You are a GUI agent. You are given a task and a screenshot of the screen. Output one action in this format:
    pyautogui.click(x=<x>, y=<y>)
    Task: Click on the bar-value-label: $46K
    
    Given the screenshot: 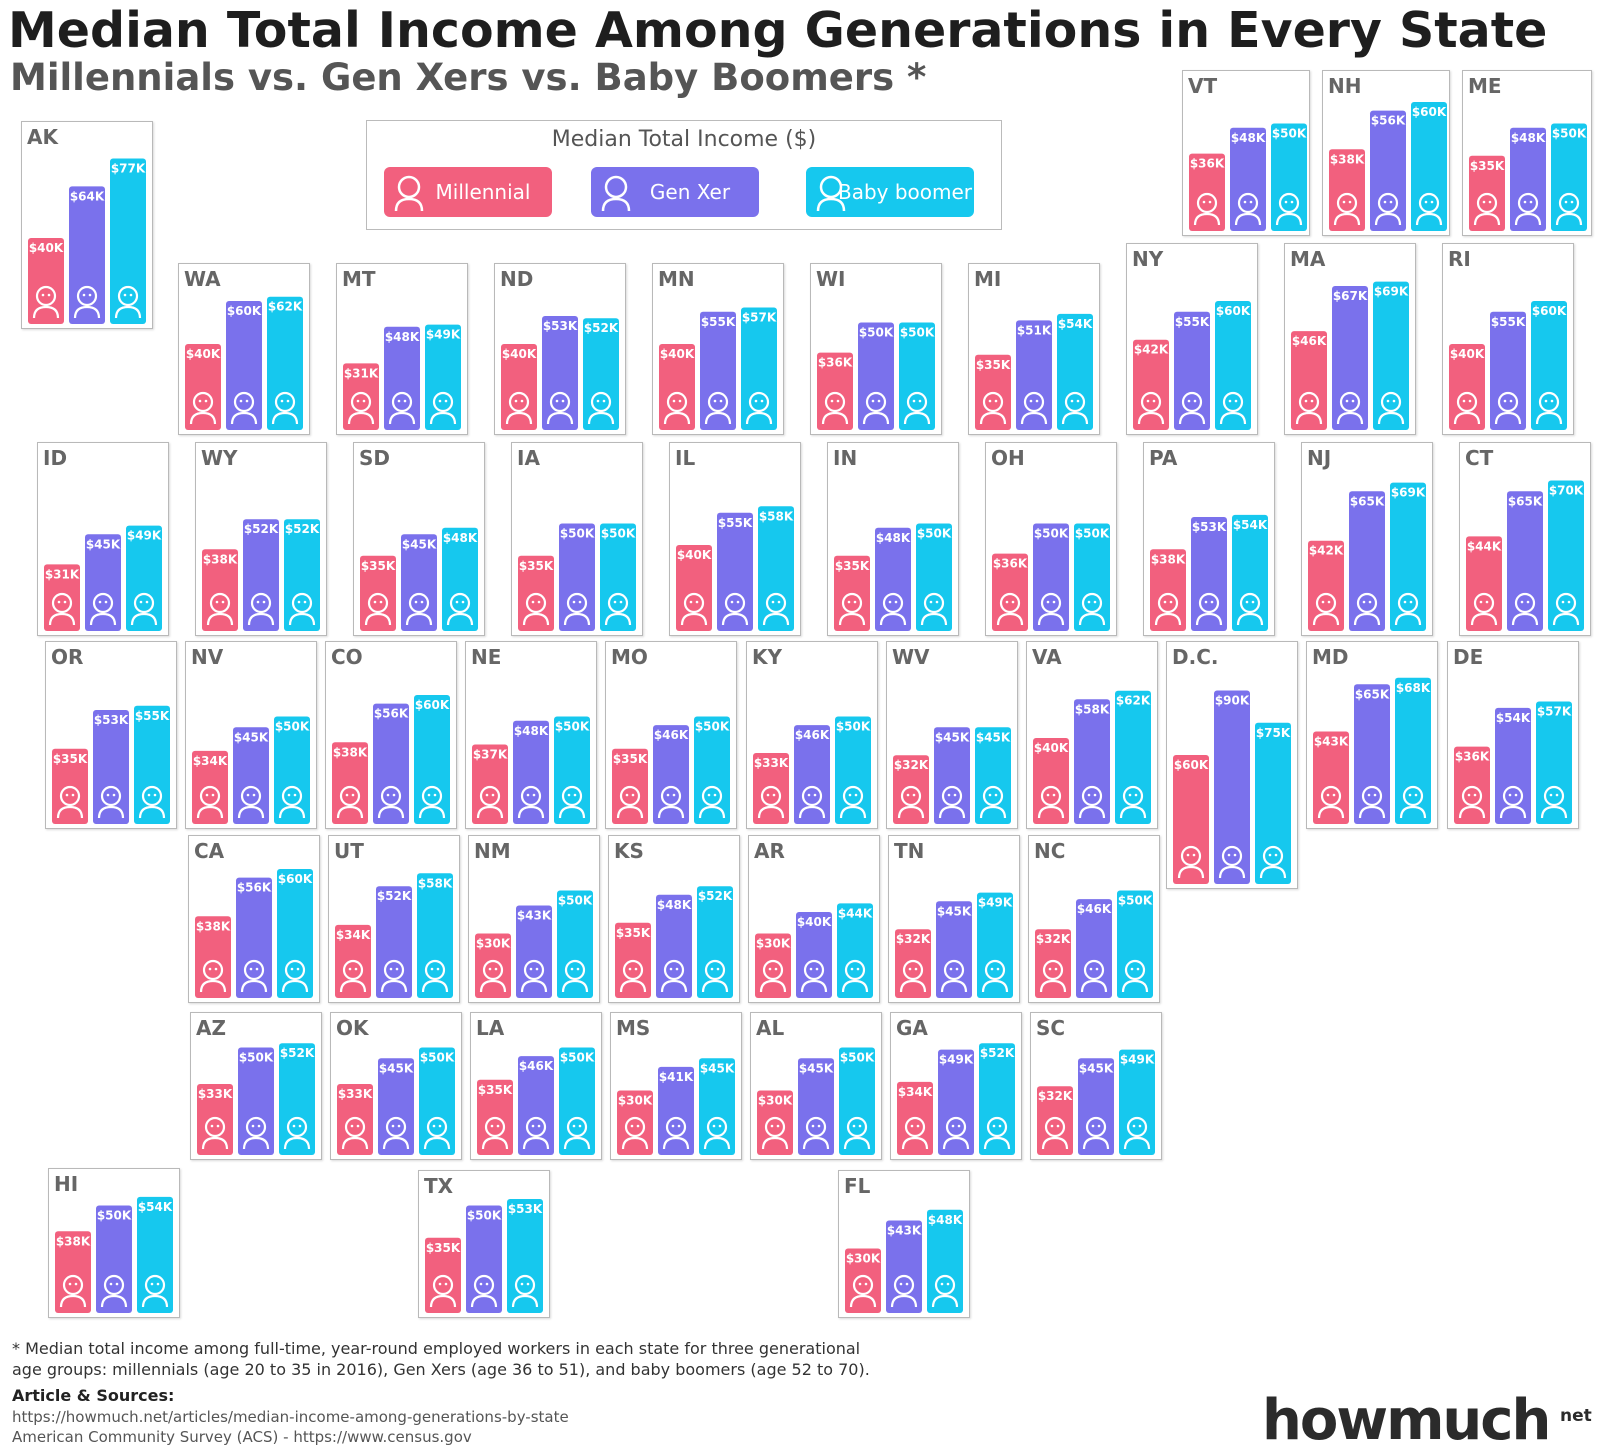 What is the action you would take?
    pyautogui.click(x=671, y=735)
    